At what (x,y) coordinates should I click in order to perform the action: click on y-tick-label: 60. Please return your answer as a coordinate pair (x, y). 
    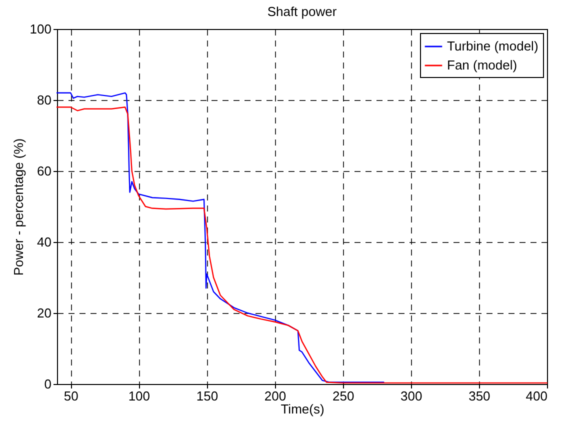
    Looking at the image, I should click on (44, 171).